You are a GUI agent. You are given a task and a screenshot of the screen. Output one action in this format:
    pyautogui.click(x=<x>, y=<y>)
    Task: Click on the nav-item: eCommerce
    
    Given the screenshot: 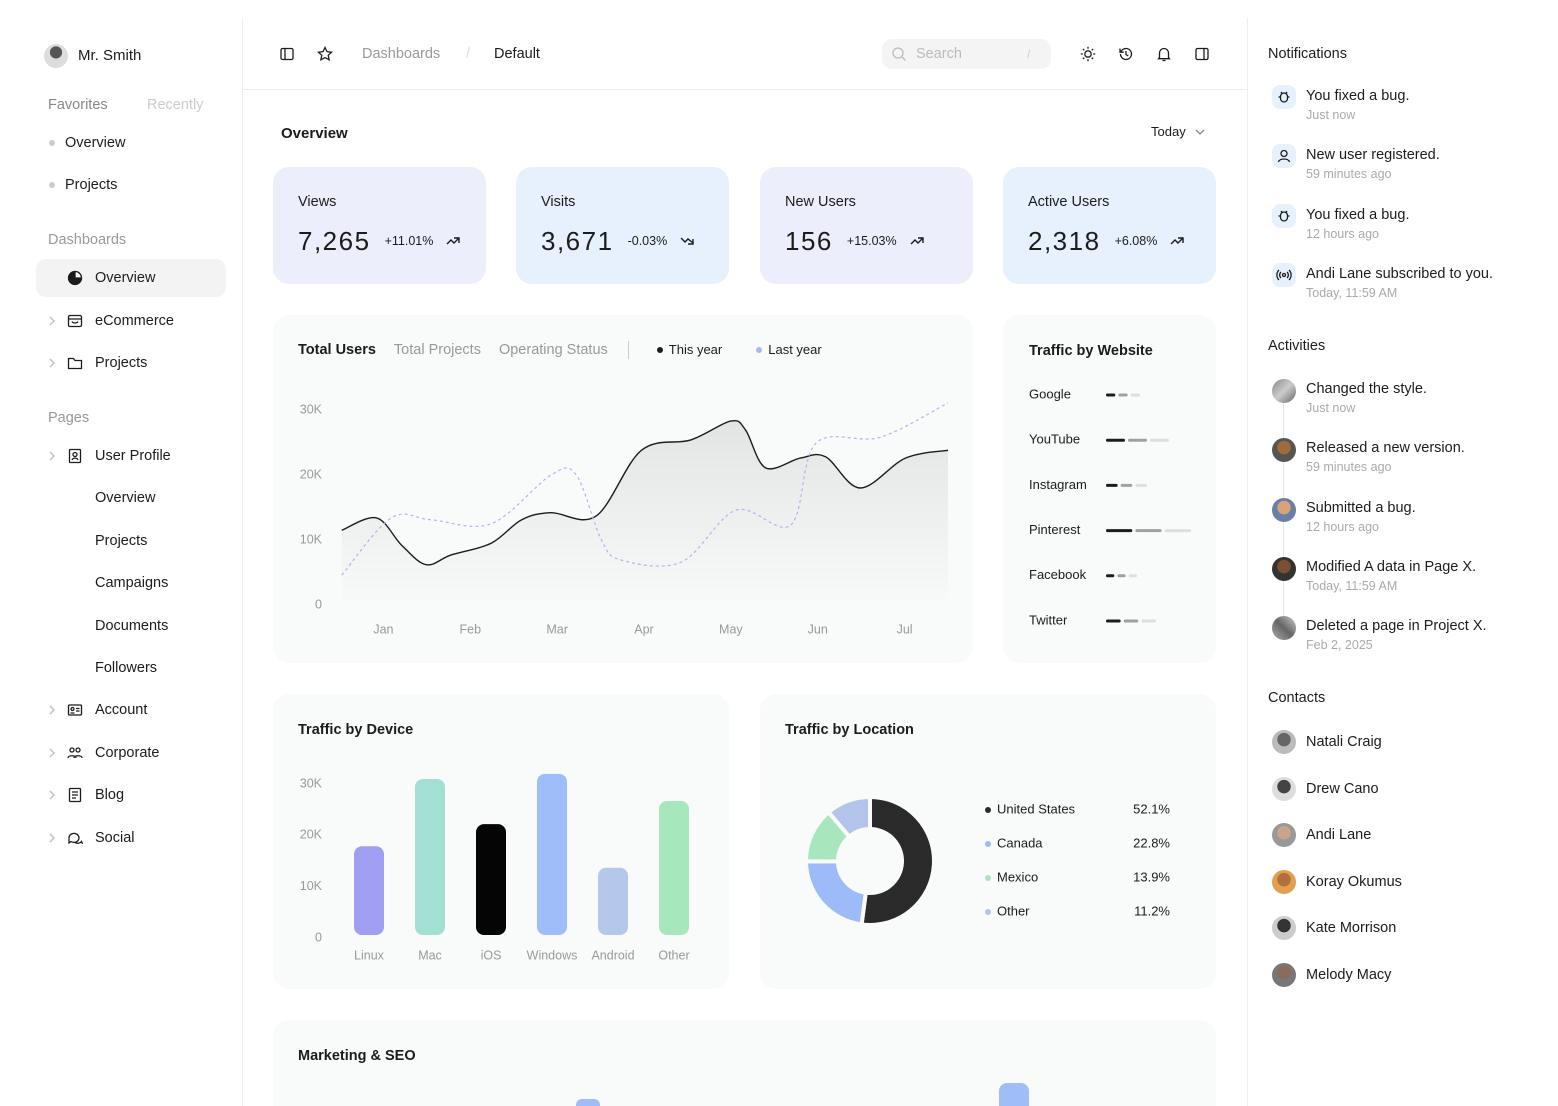 What is the action you would take?
    pyautogui.click(x=134, y=320)
    